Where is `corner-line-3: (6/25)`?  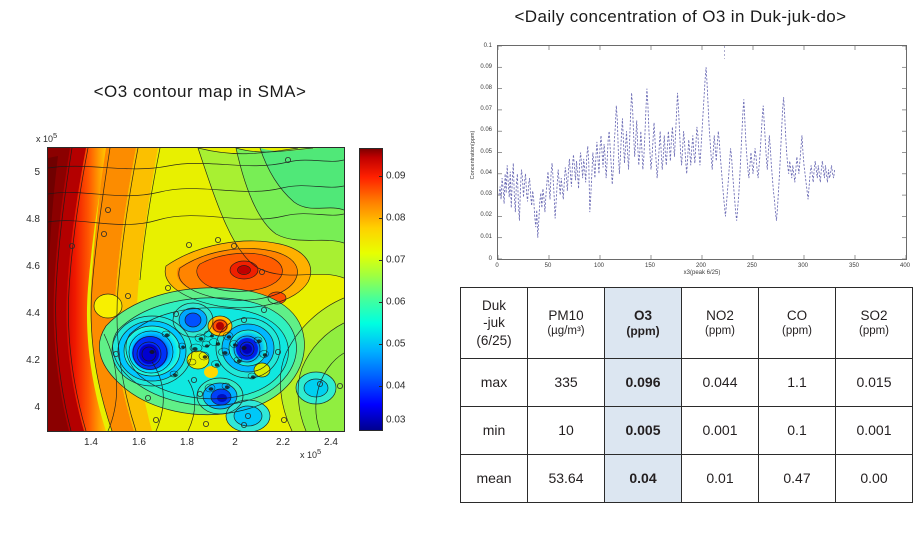 corner-line-3: (6/25) is located at coordinates (494, 340).